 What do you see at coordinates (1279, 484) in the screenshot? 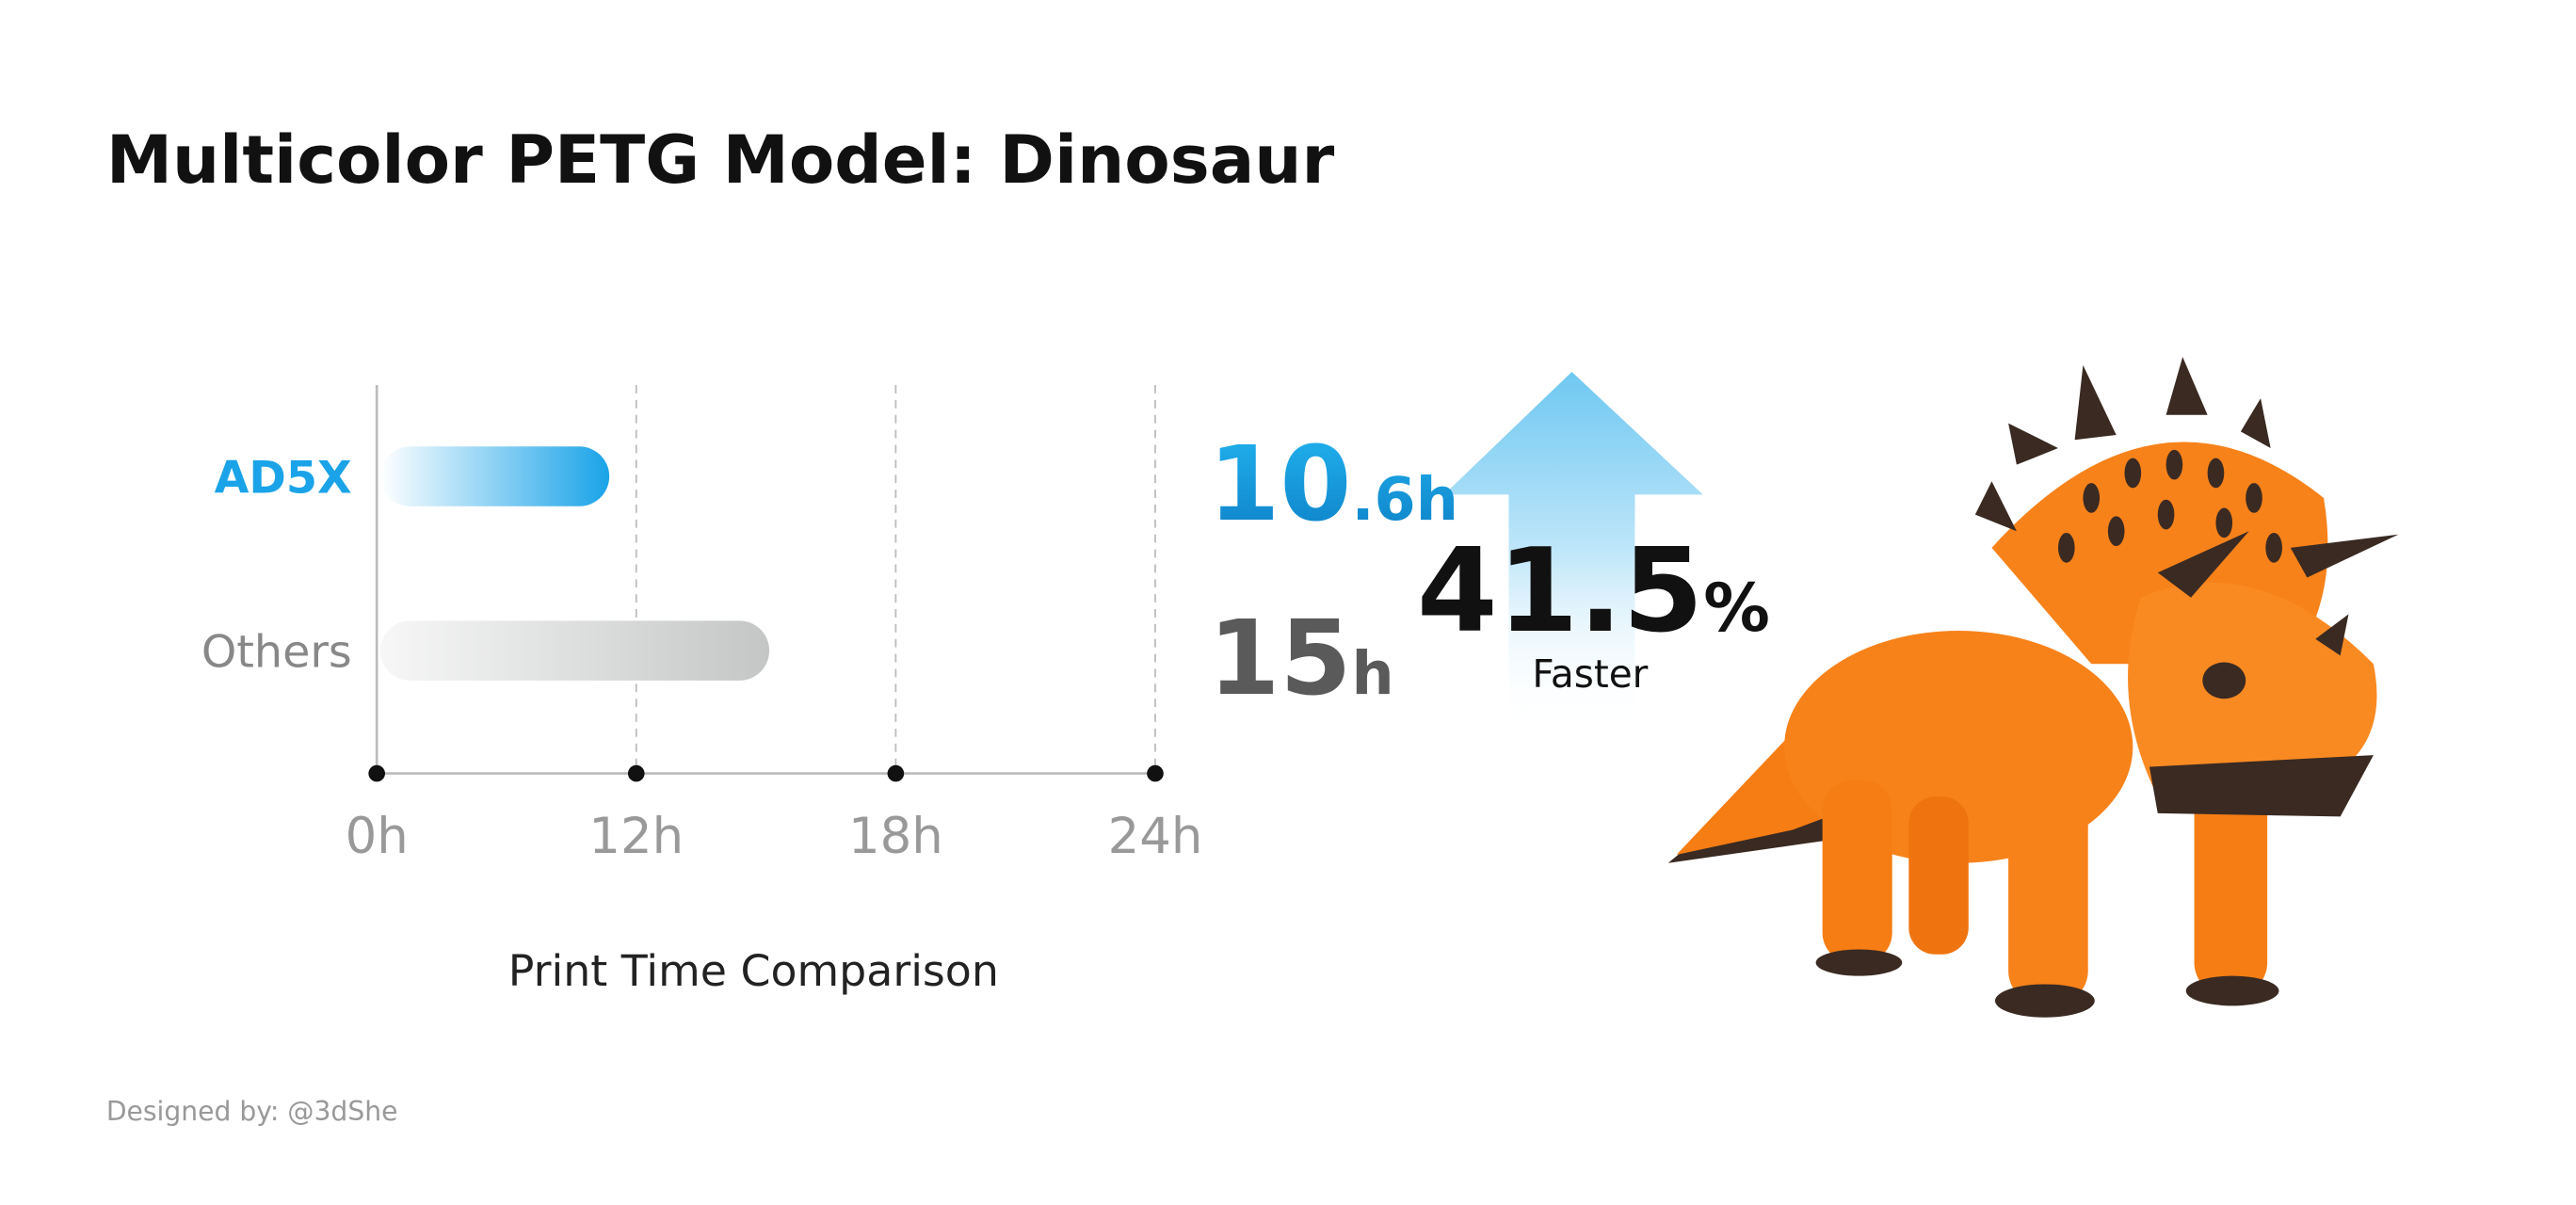
I see `value-label-main: 10` at bounding box center [1279, 484].